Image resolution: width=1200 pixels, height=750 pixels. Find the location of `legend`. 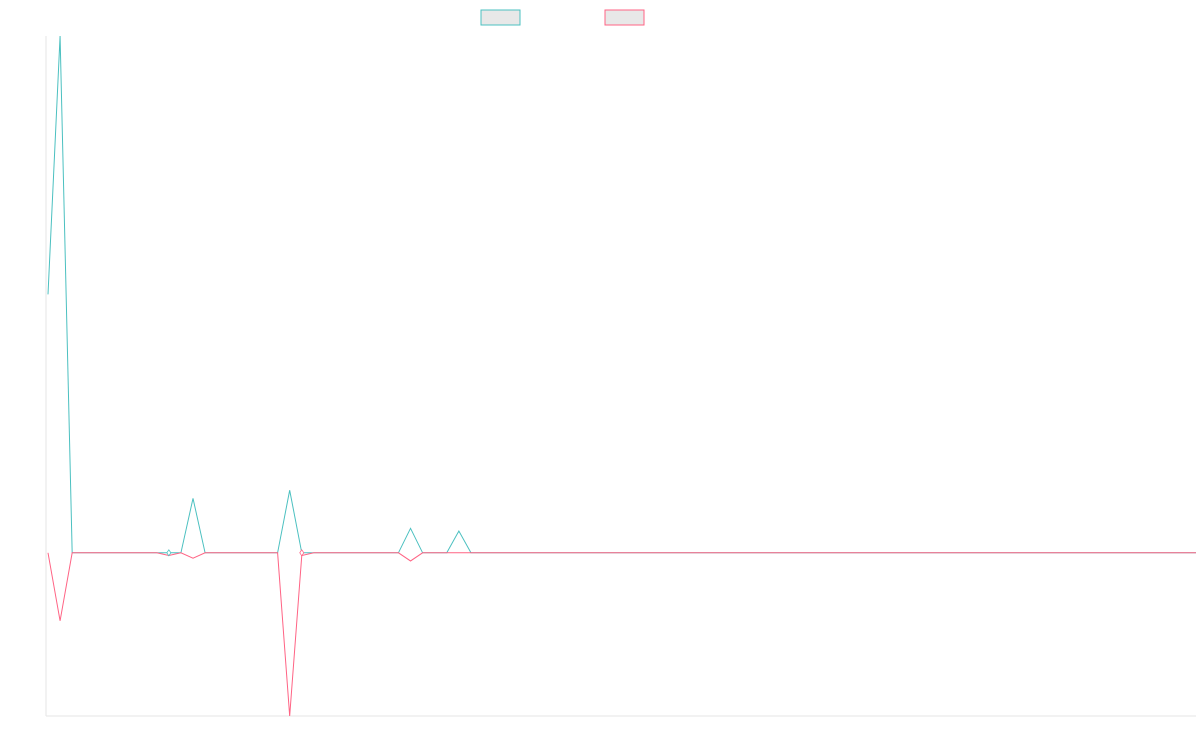

legend is located at coordinates (562, 17).